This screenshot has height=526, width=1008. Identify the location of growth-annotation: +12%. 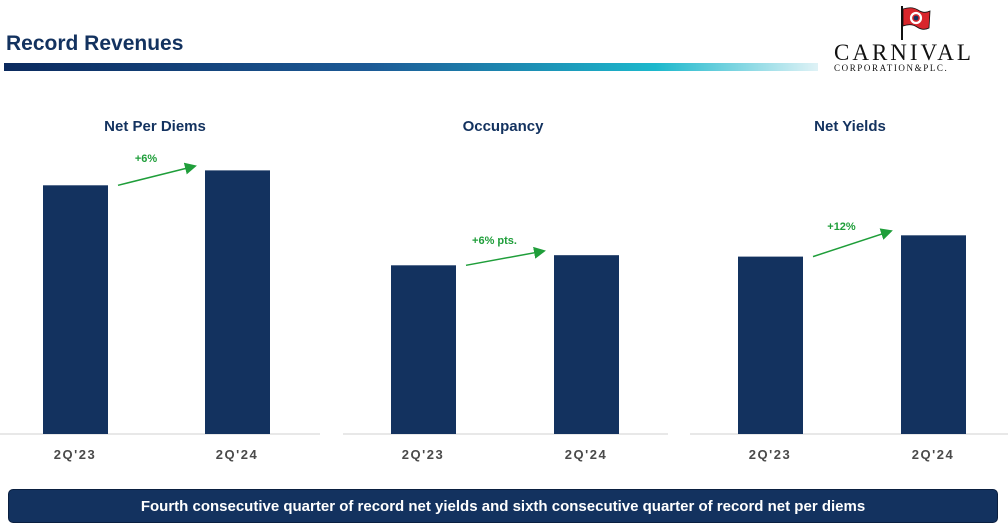
(841, 227).